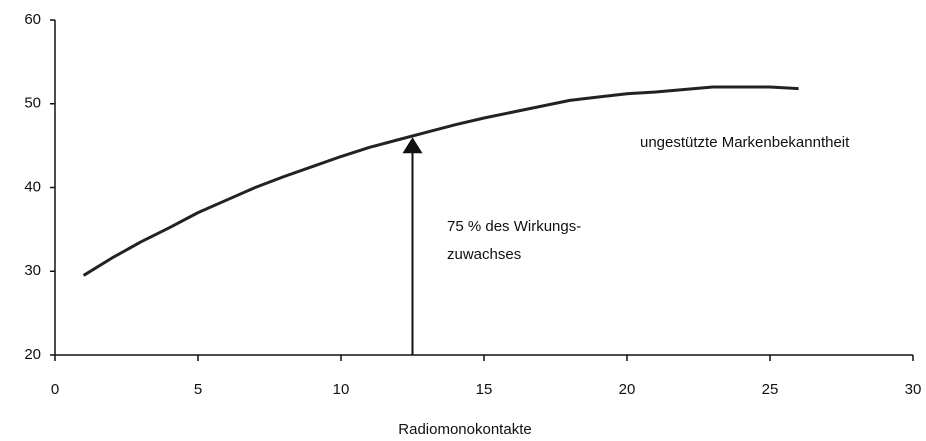 The image size is (926, 441). Describe the element at coordinates (32, 270) in the screenshot. I see `y-tick-label: 30` at that location.